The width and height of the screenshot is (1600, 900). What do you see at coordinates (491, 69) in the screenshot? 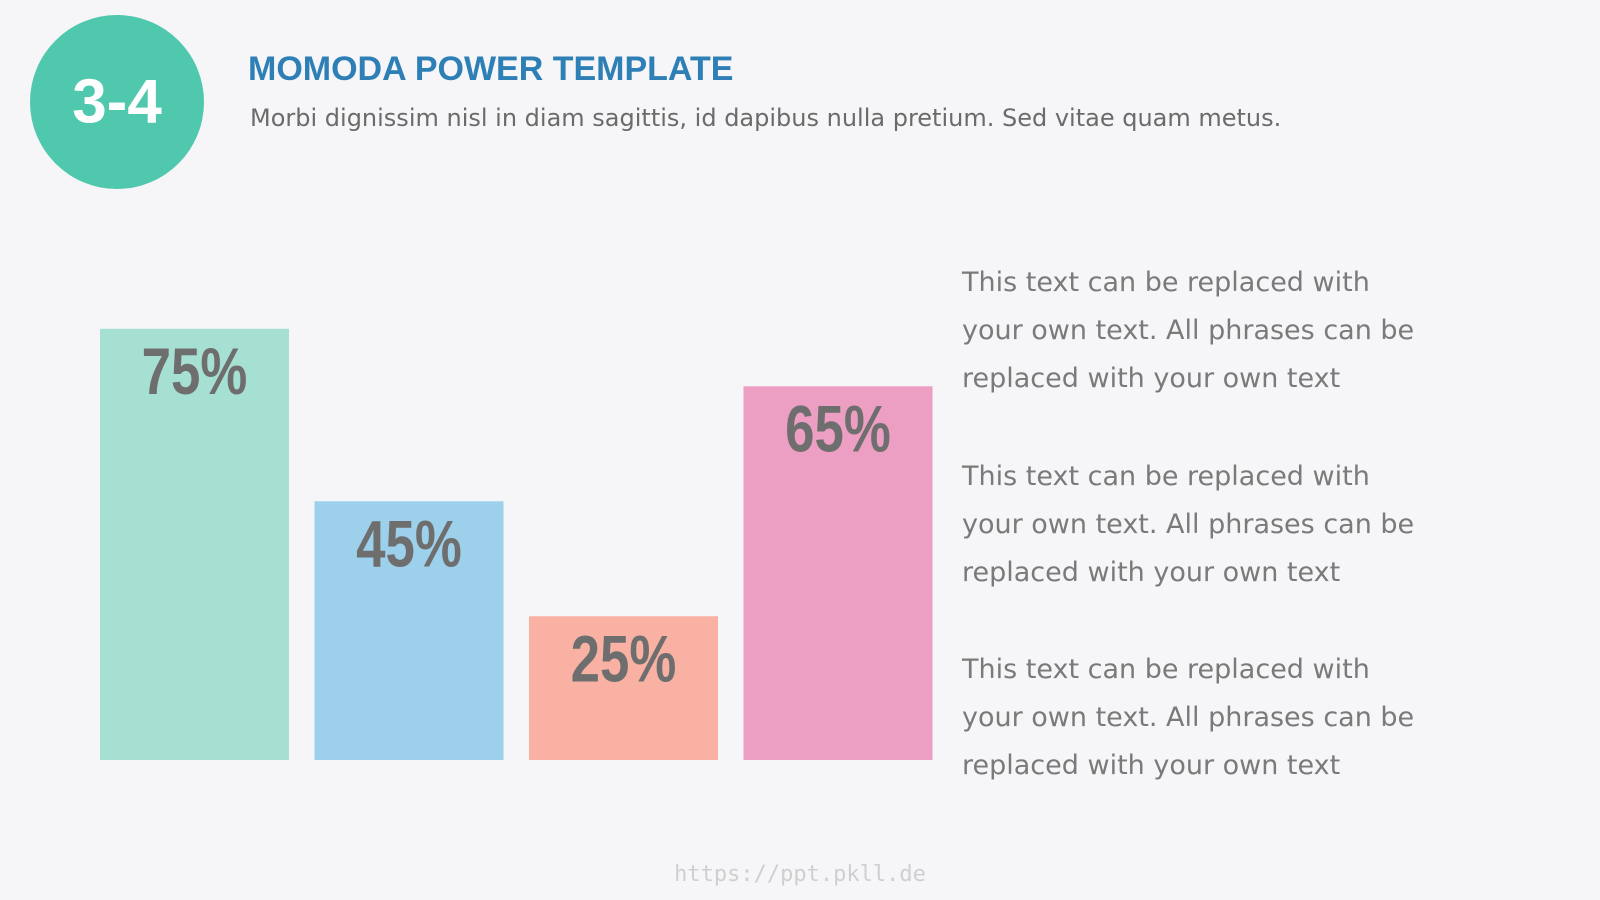
I see `title: MOMODA POWER TEMPLATE` at bounding box center [491, 69].